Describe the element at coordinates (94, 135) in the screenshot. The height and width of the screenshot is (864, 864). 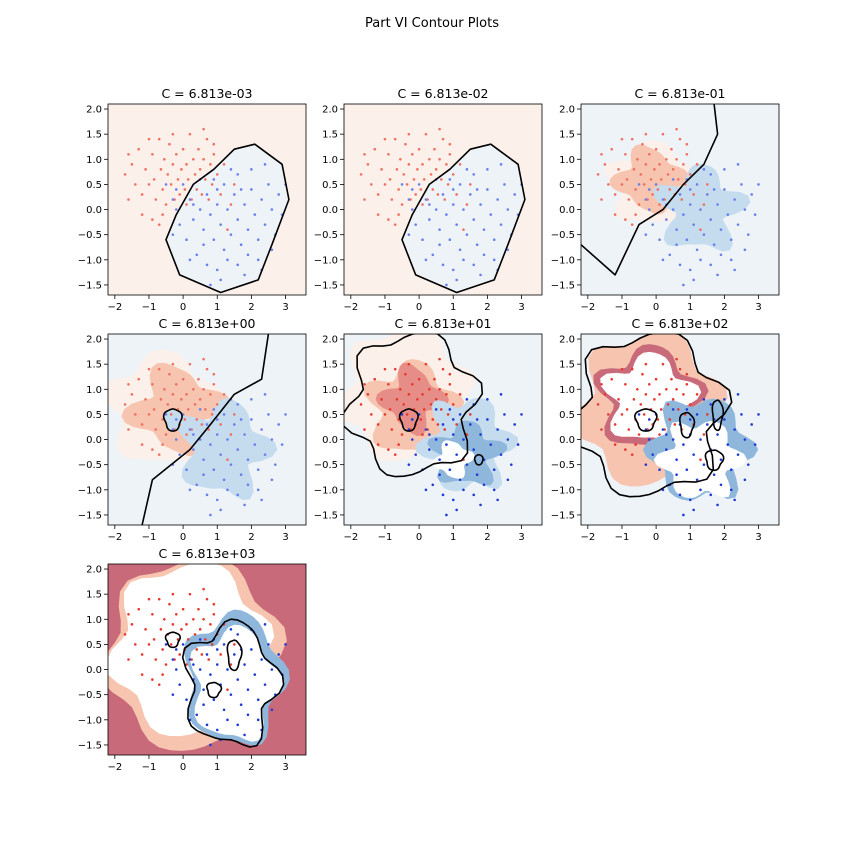
I see `y-tick-label: 1.5` at that location.